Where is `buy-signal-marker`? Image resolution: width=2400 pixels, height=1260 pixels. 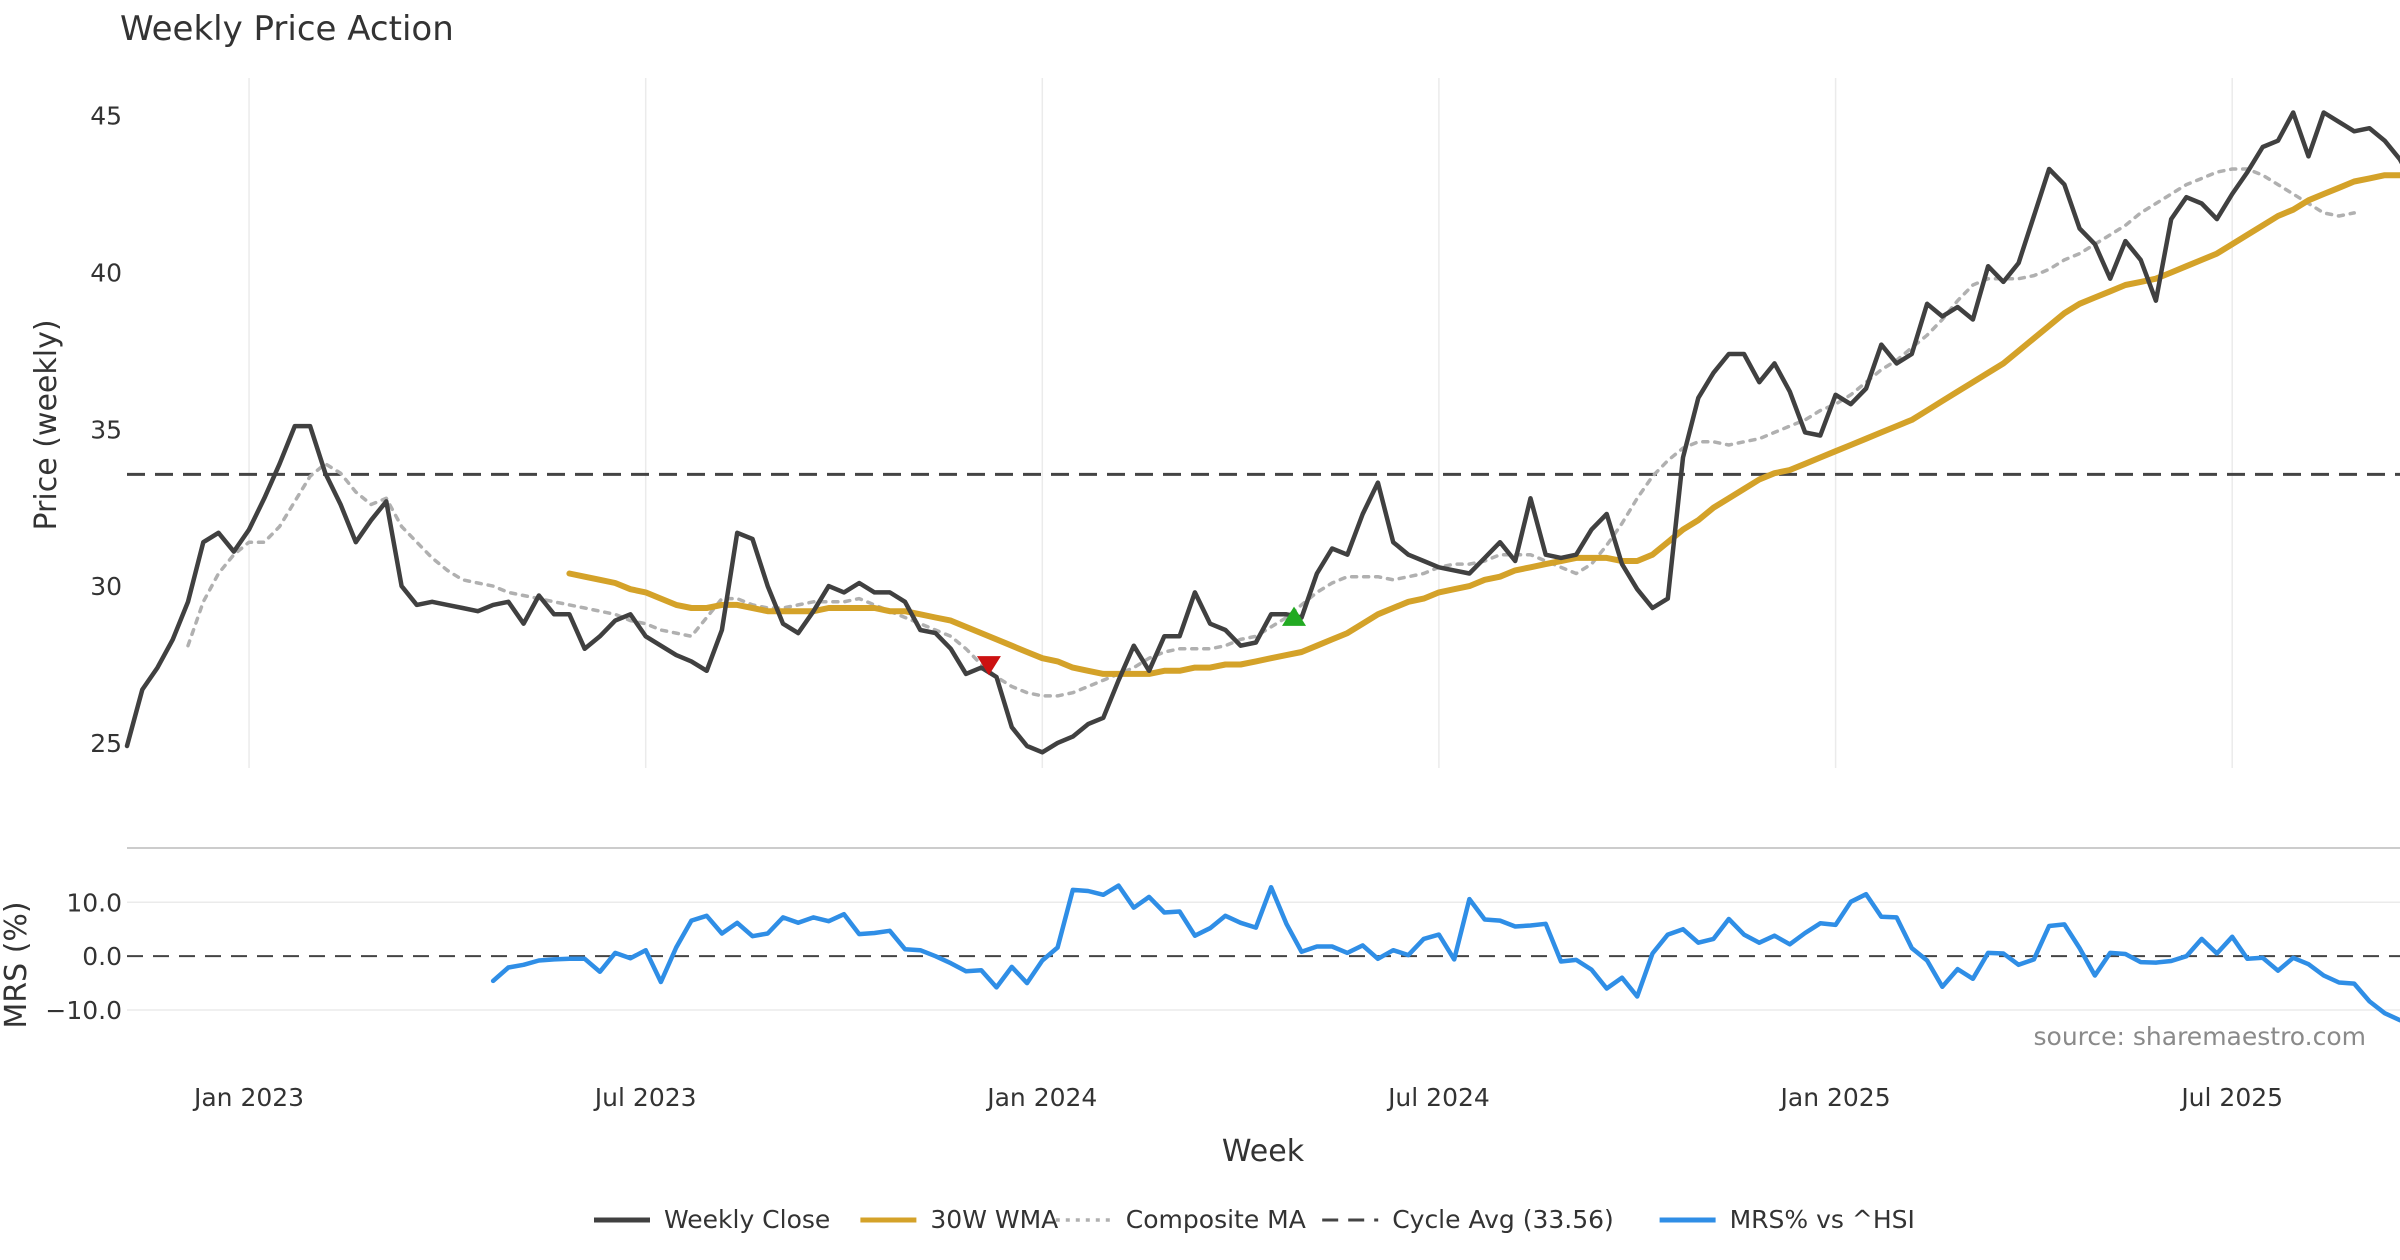 buy-signal-marker is located at coordinates (1294, 616).